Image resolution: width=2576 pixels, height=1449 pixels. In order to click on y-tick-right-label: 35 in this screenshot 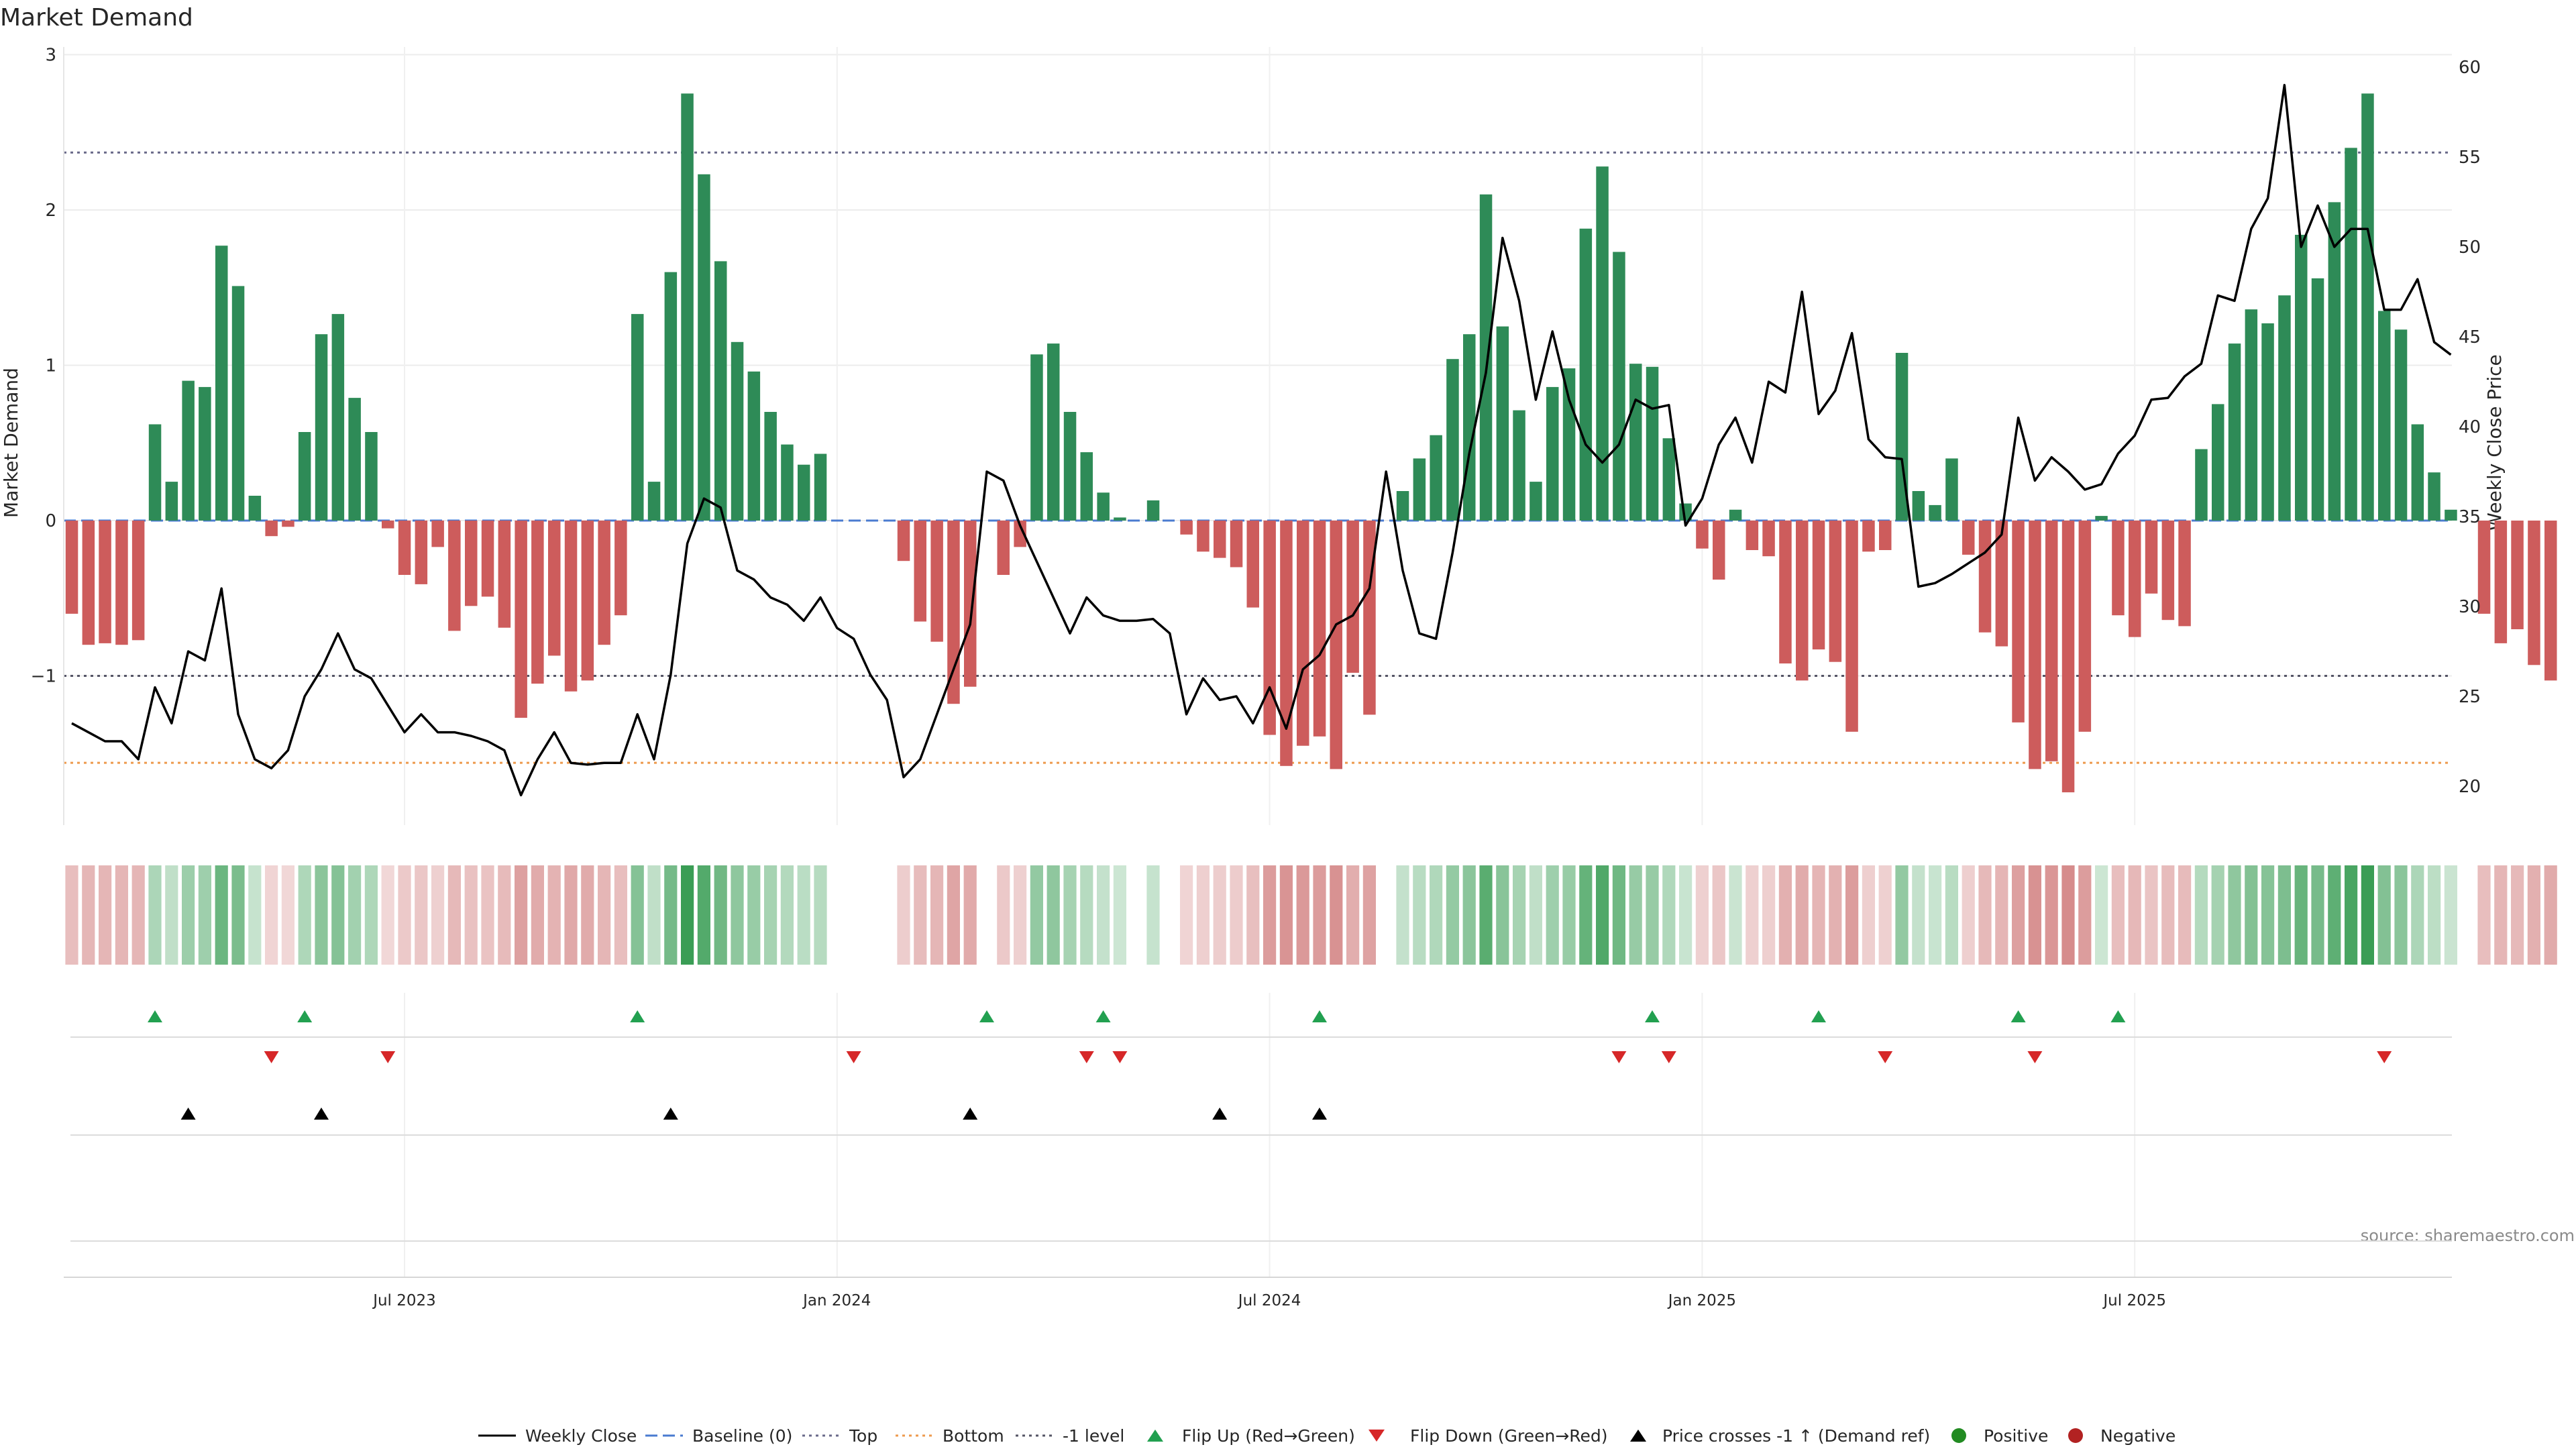, I will do `click(2470, 517)`.